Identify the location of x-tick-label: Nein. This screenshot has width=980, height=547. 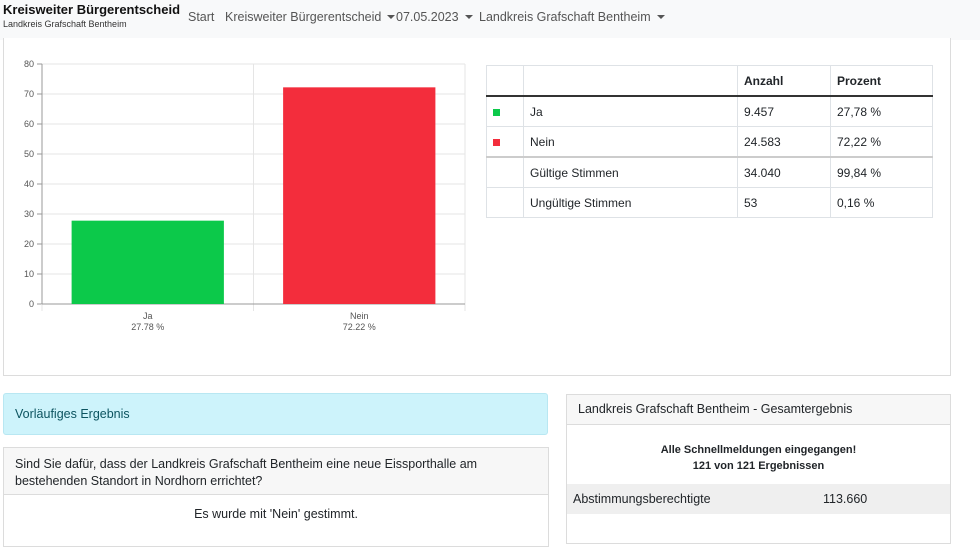
(359, 316).